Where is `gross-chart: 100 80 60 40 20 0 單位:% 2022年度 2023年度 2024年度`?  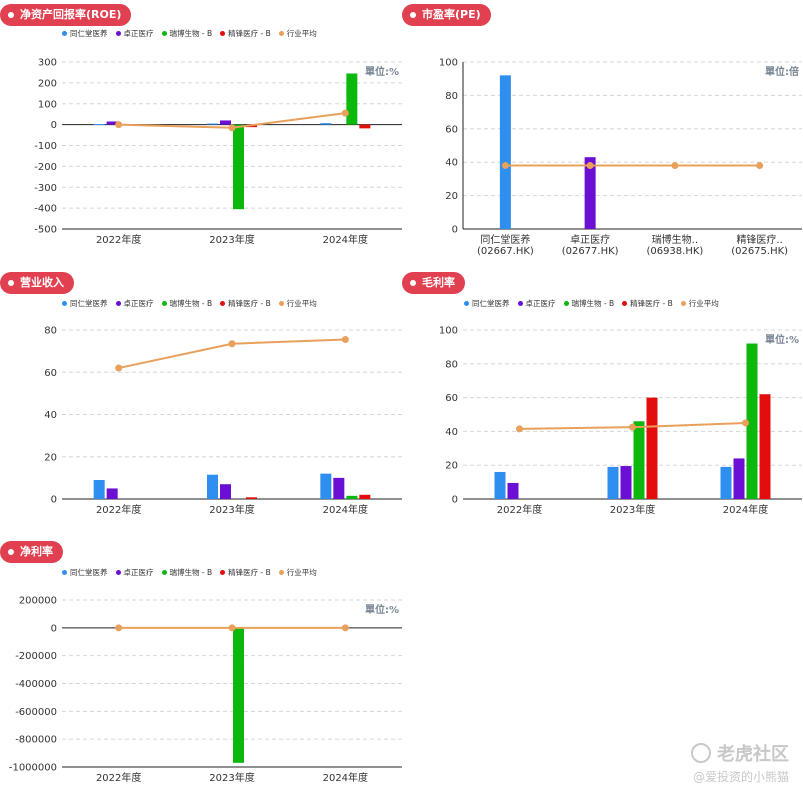 gross-chart: 100 80 60 40 20 0 單位:% 2022年度 2023年度 2024年度 is located at coordinates (620, 421).